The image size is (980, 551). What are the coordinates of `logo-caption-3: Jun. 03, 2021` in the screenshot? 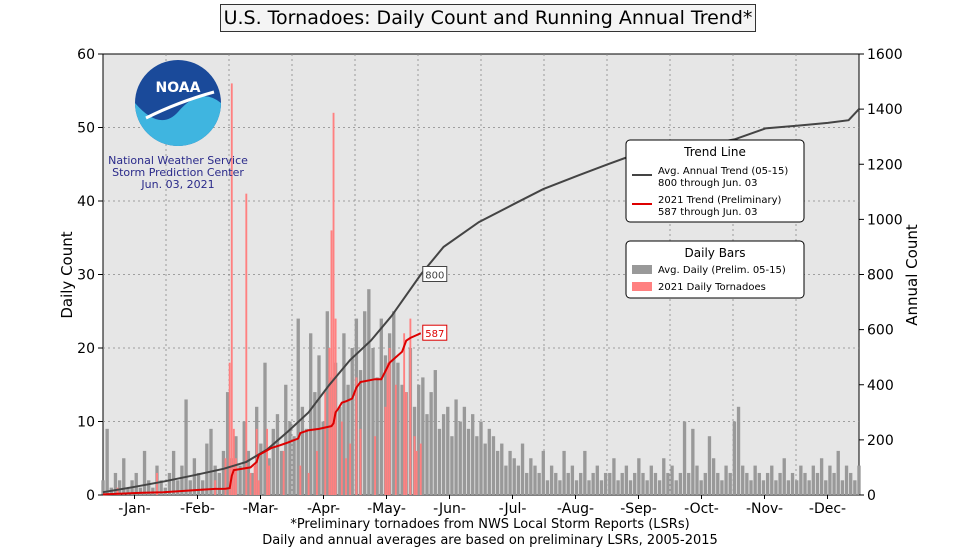 It's located at (177, 184).